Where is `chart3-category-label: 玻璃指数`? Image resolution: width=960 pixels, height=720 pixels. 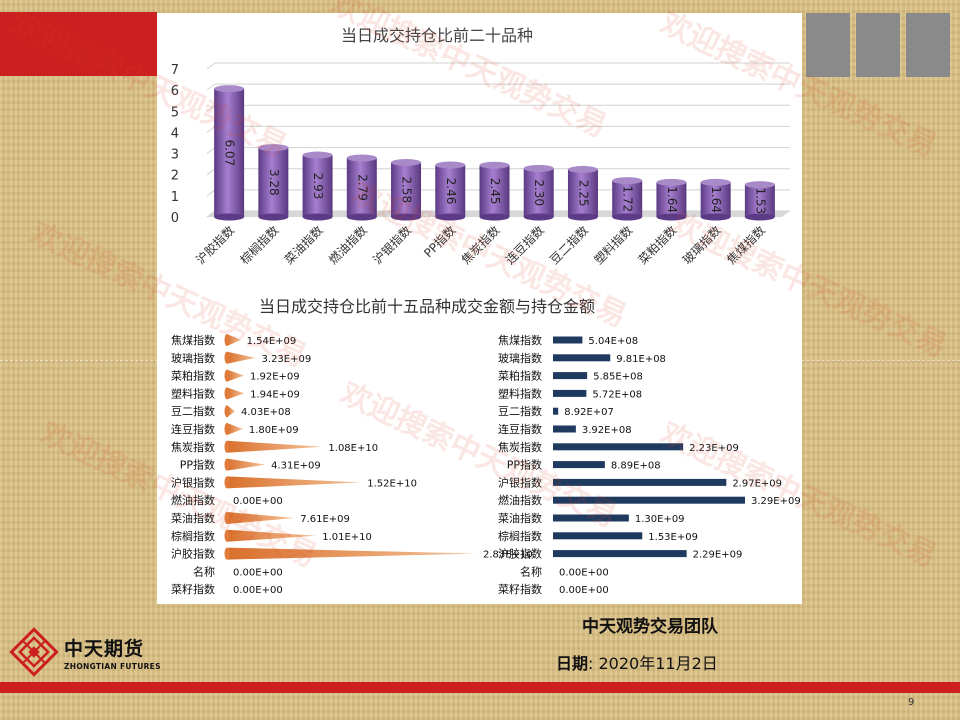
chart3-category-label: 玻璃指数 is located at coordinates (520, 358).